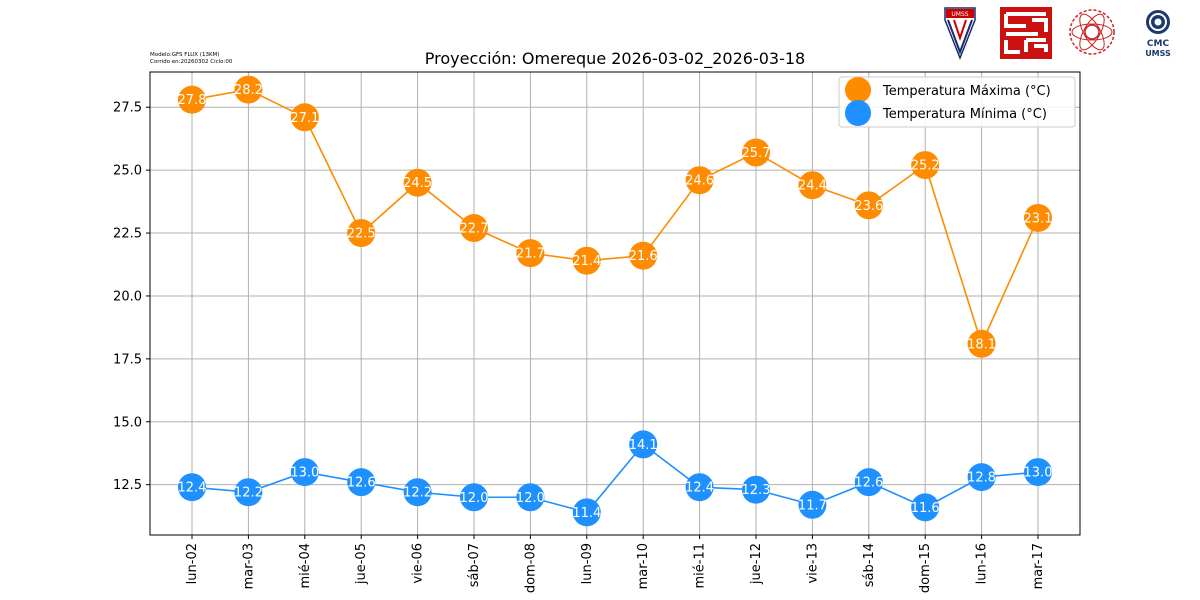  Describe the element at coordinates (127, 296) in the screenshot. I see `y-tick-label: 20.0` at that location.